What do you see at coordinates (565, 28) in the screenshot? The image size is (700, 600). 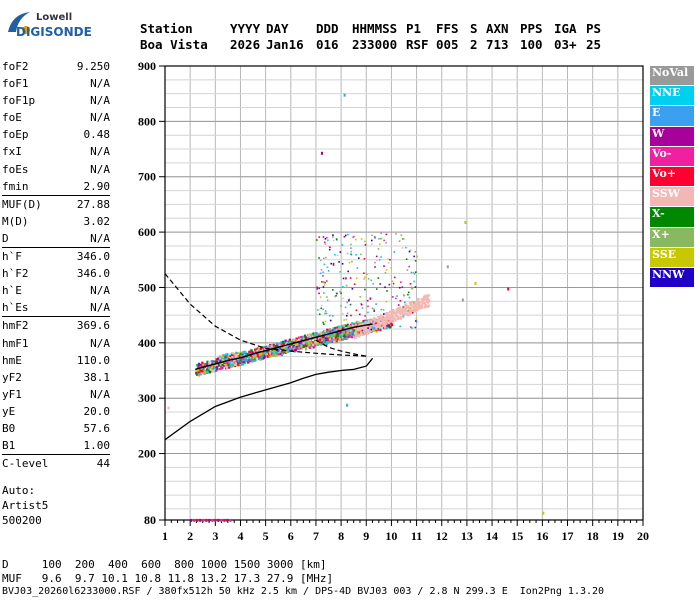 I see `header-label-iga: IGA` at bounding box center [565, 28].